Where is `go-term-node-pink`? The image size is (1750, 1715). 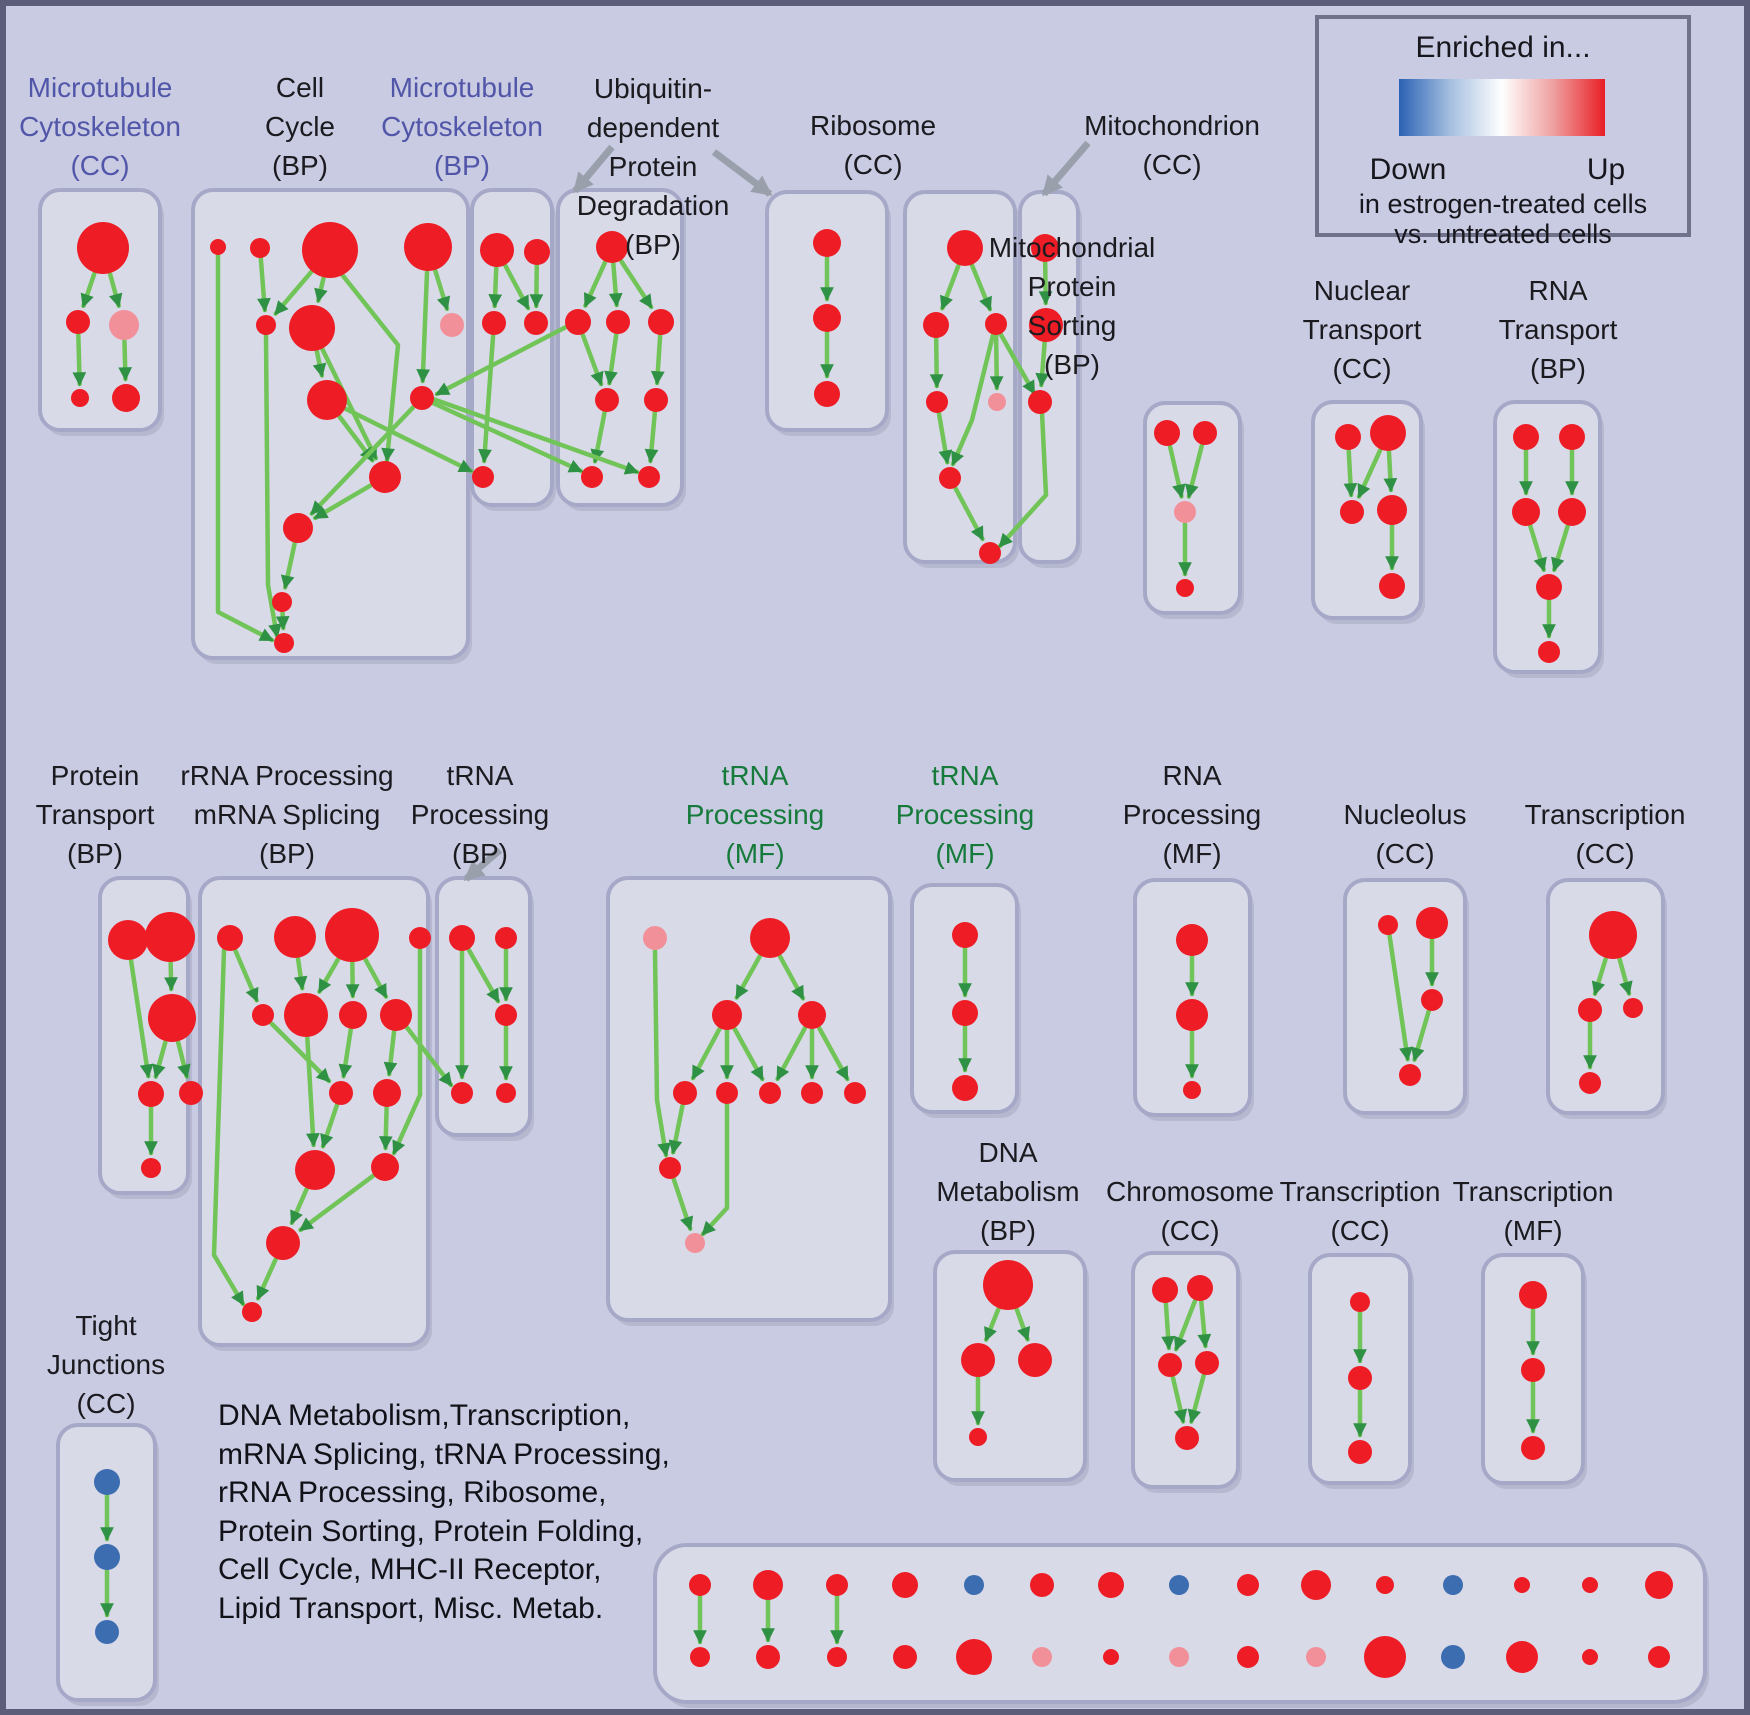 go-term-node-pink is located at coordinates (695, 1243).